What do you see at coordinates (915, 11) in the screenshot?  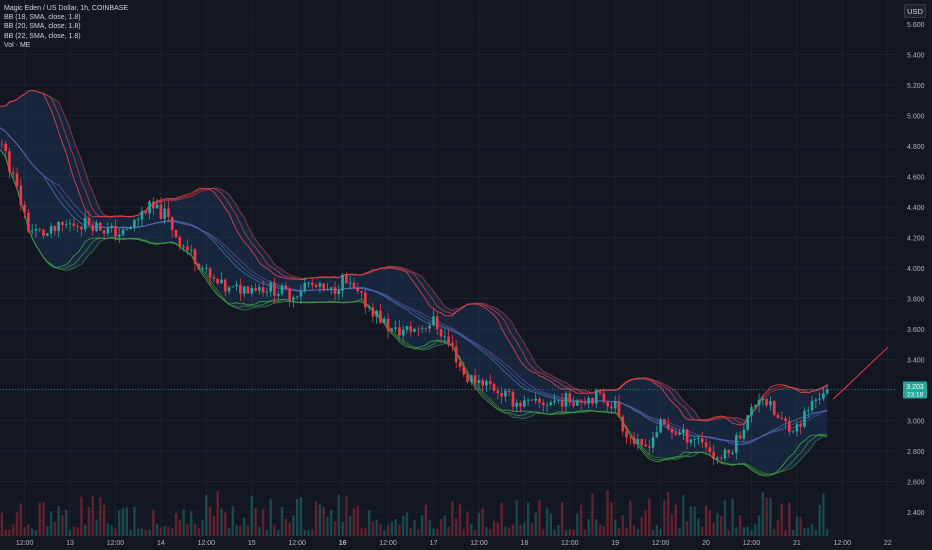 I see `currency-button: USD` at bounding box center [915, 11].